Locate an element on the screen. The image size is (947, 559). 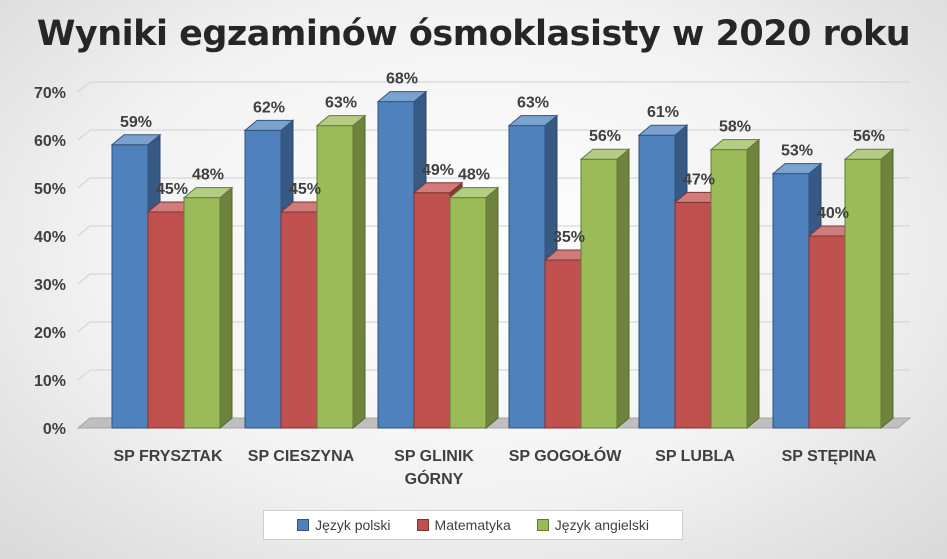
y-tick-label: 50% is located at coordinates (50, 189).